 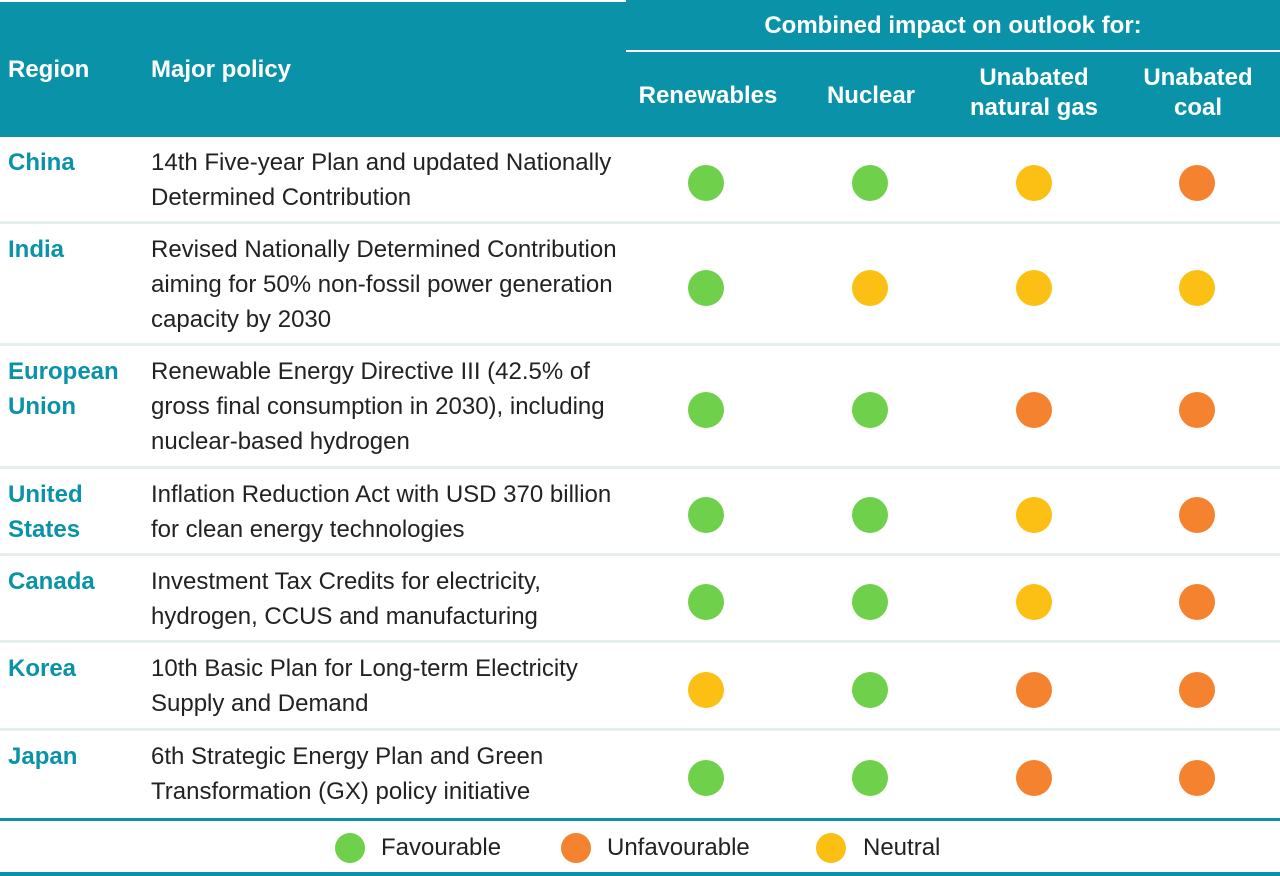 What do you see at coordinates (441, 847) in the screenshot?
I see `legend-favourable-label: Favourable` at bounding box center [441, 847].